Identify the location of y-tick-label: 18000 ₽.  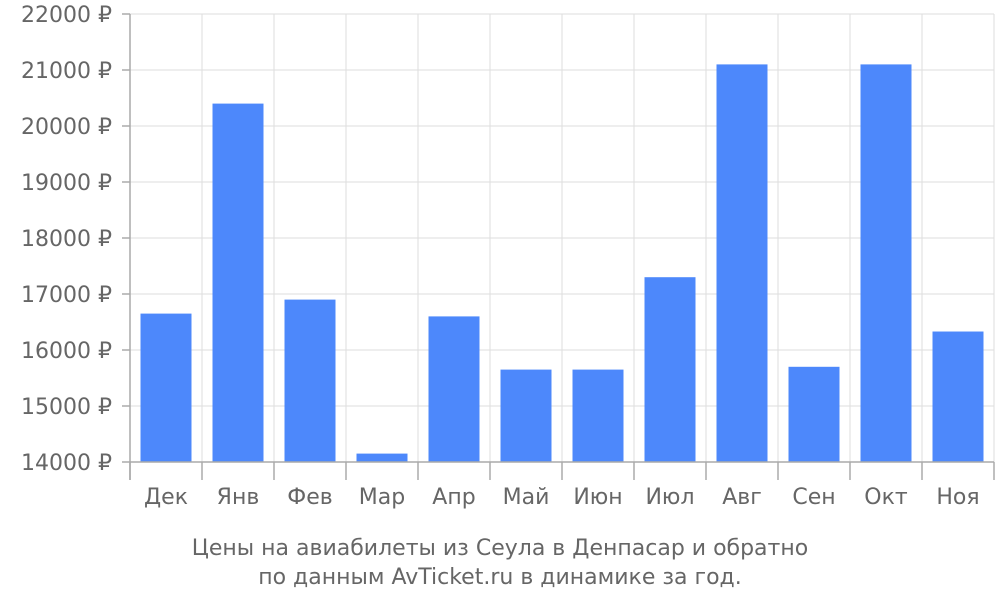
(66, 239).